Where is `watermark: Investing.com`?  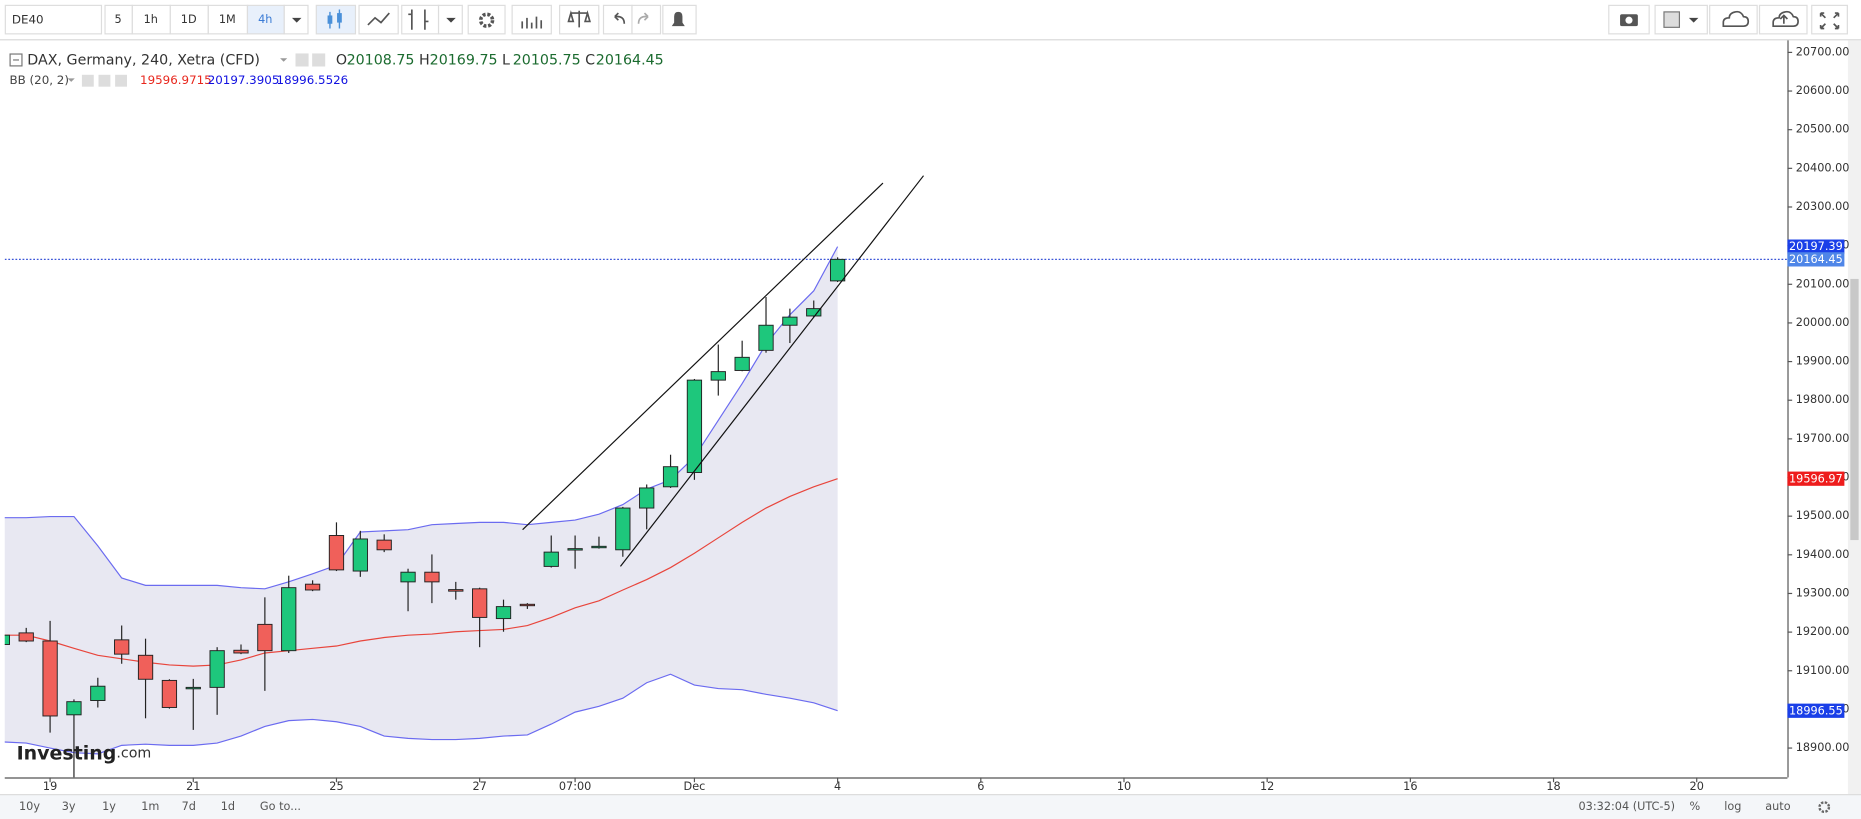
watermark: Investing.com is located at coordinates (84, 753).